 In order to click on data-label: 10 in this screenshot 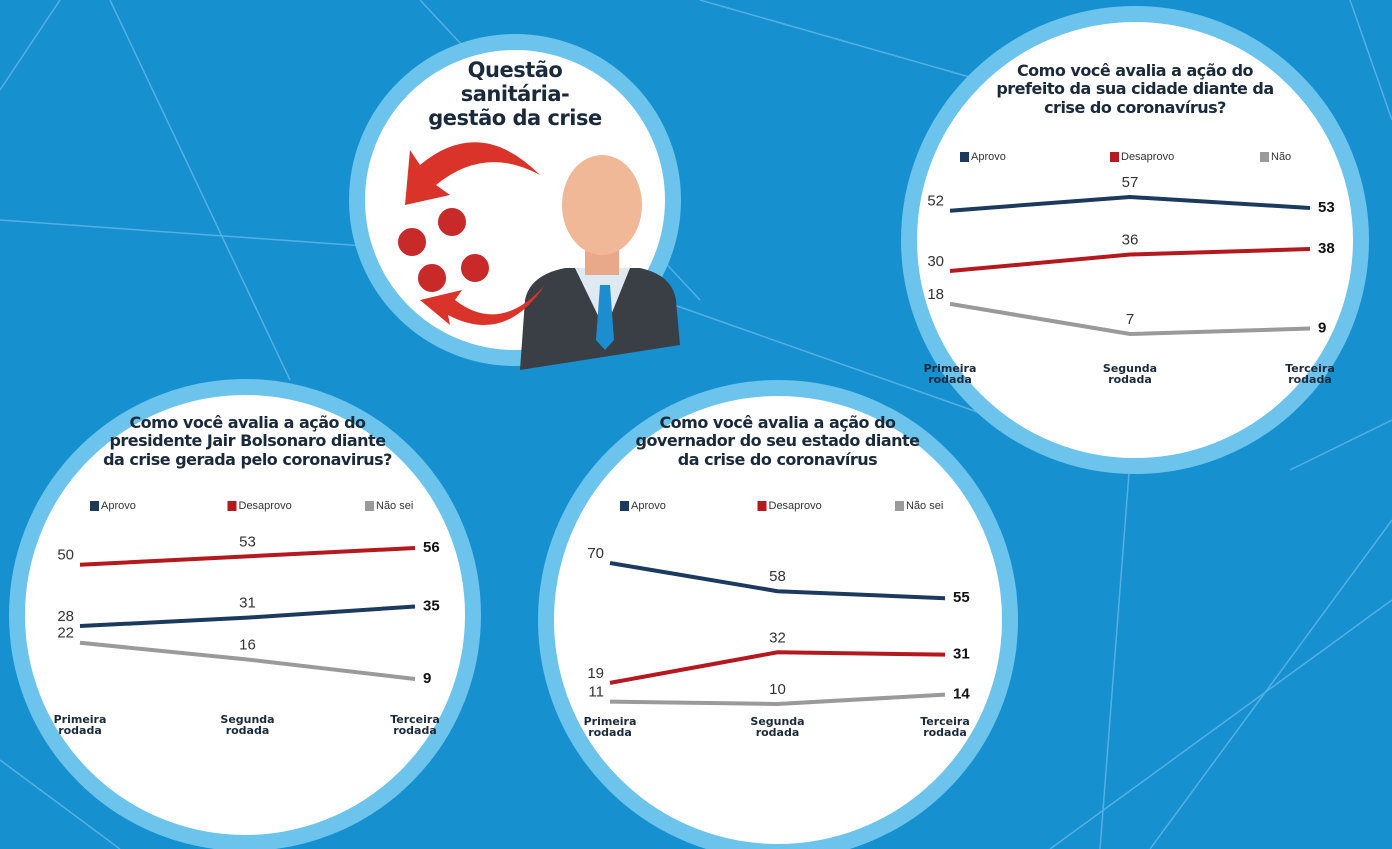, I will do `click(777, 689)`.